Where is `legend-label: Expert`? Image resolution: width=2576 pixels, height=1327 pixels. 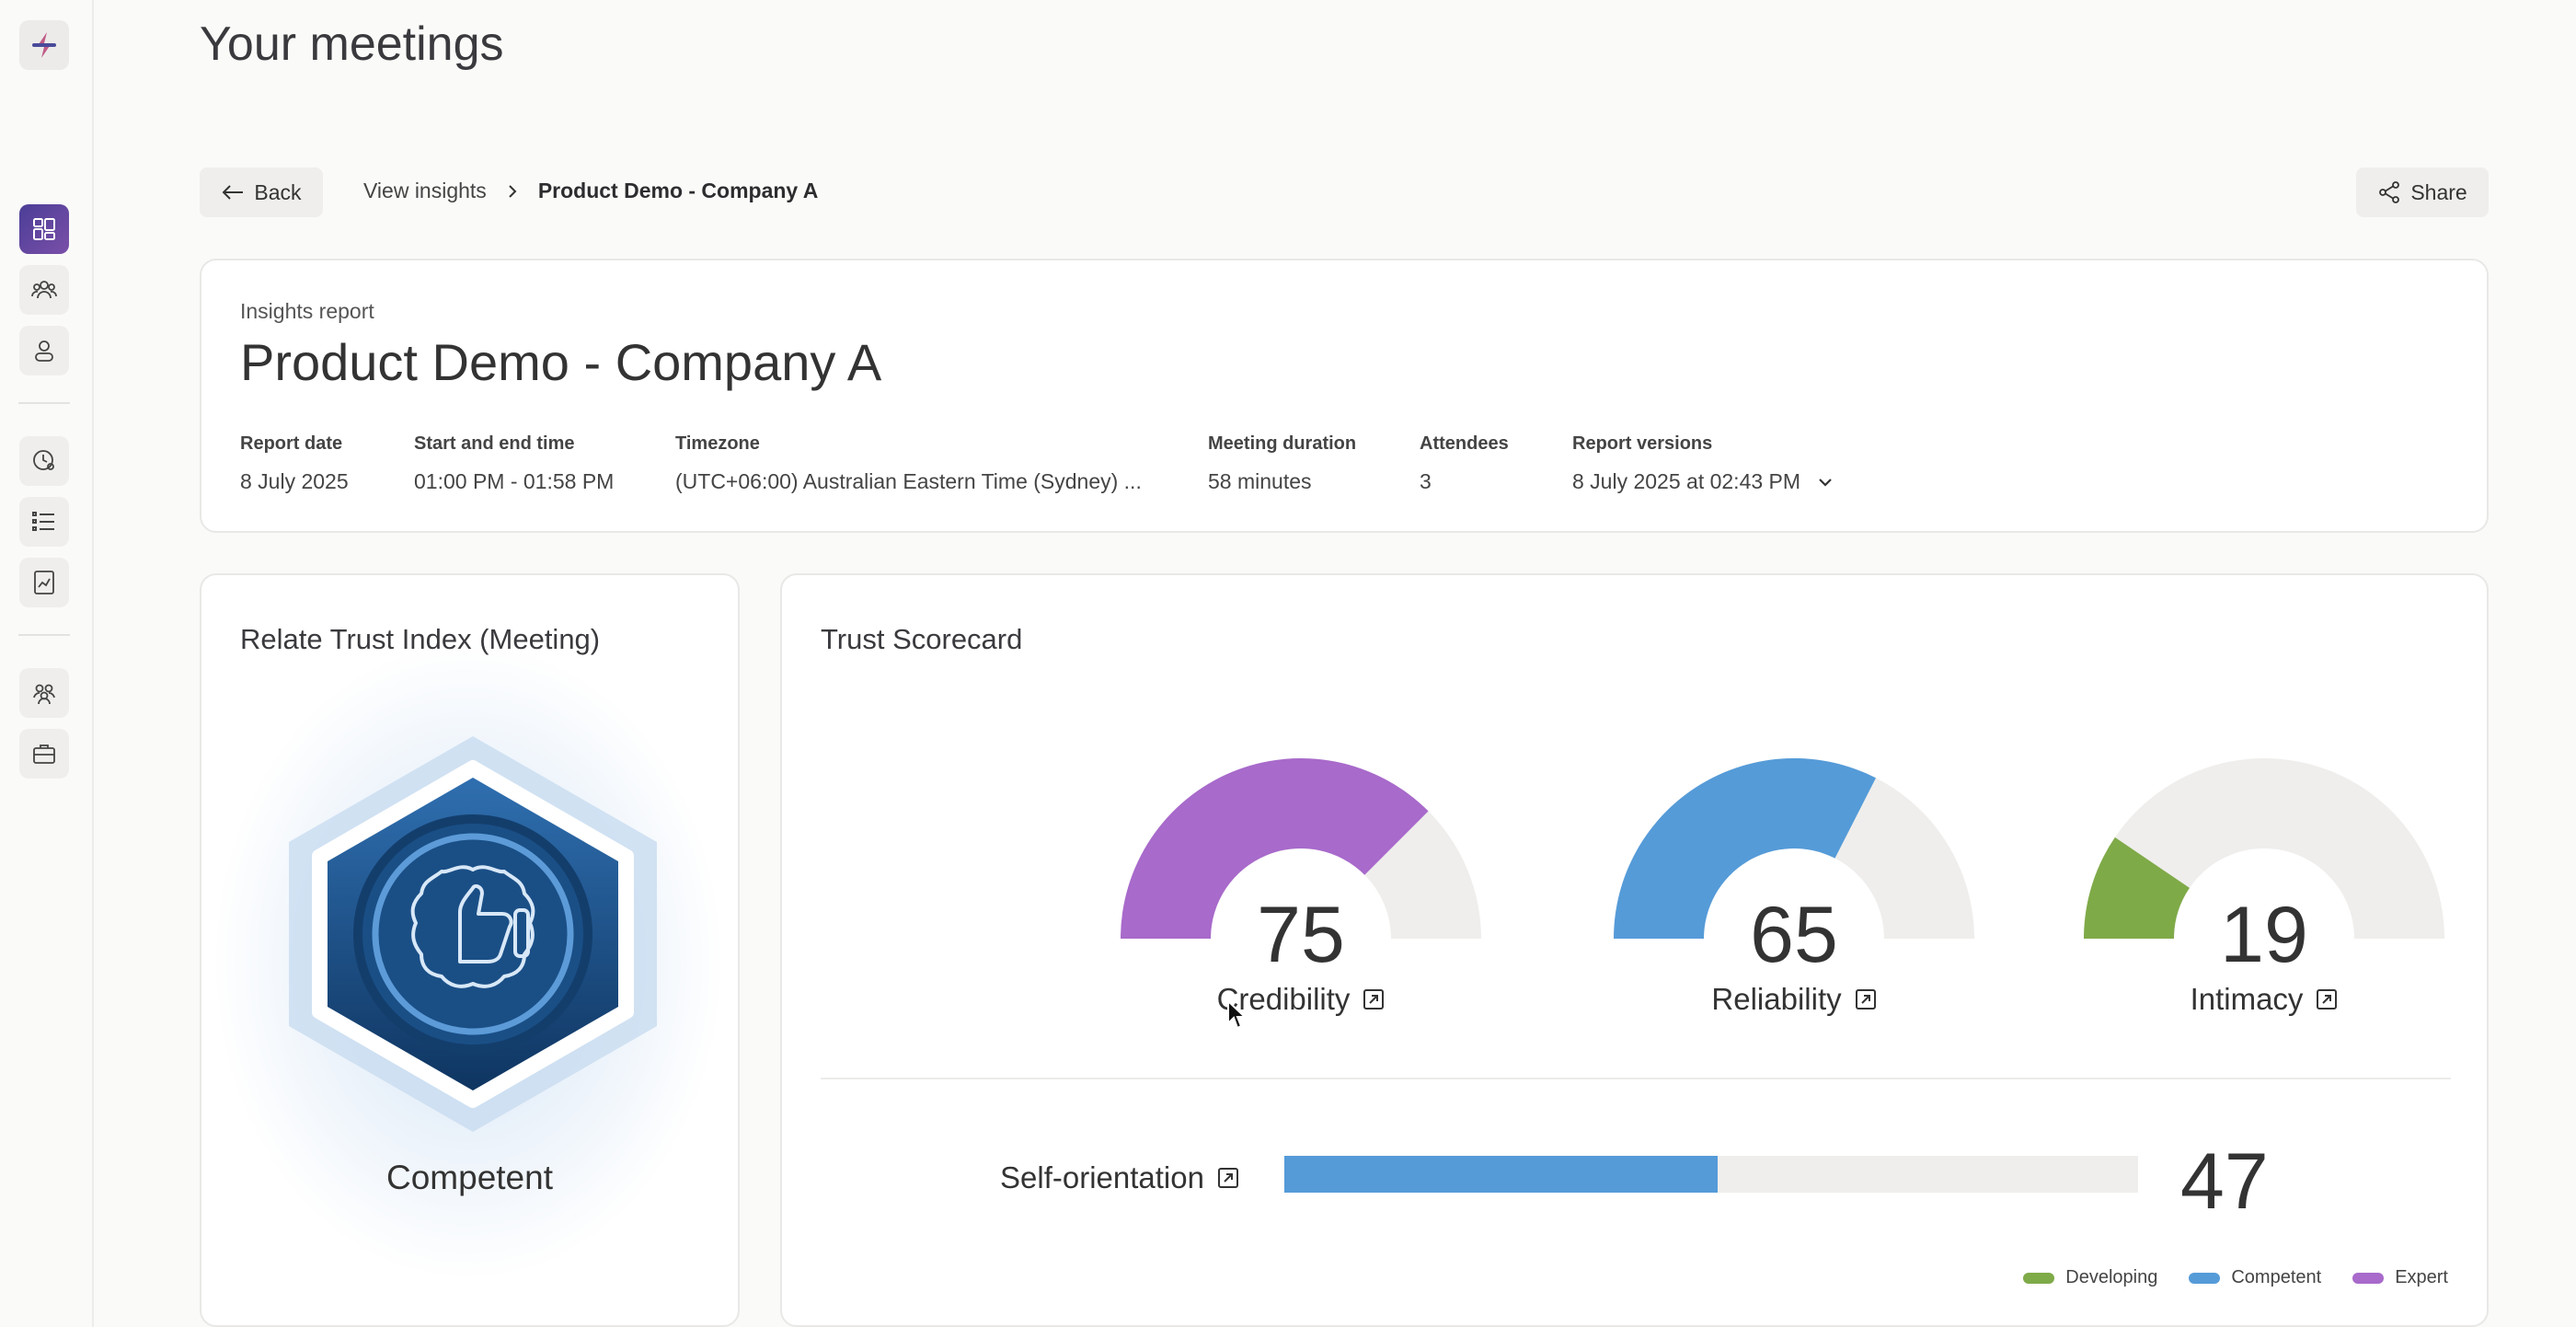 legend-label: Expert is located at coordinates (2421, 1277).